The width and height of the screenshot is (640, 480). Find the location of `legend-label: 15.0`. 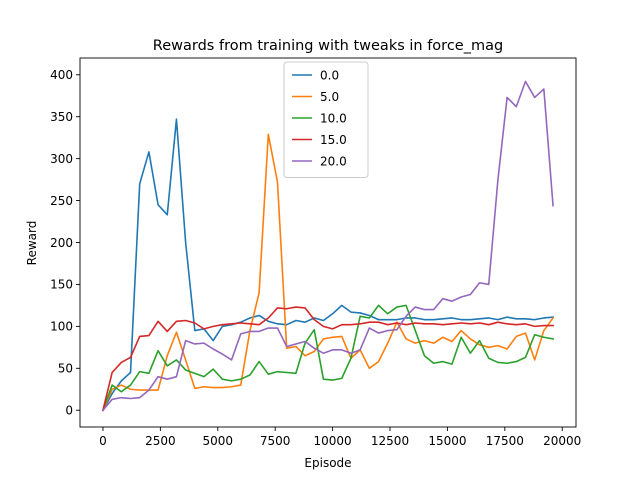

legend-label: 15.0 is located at coordinates (333, 140).